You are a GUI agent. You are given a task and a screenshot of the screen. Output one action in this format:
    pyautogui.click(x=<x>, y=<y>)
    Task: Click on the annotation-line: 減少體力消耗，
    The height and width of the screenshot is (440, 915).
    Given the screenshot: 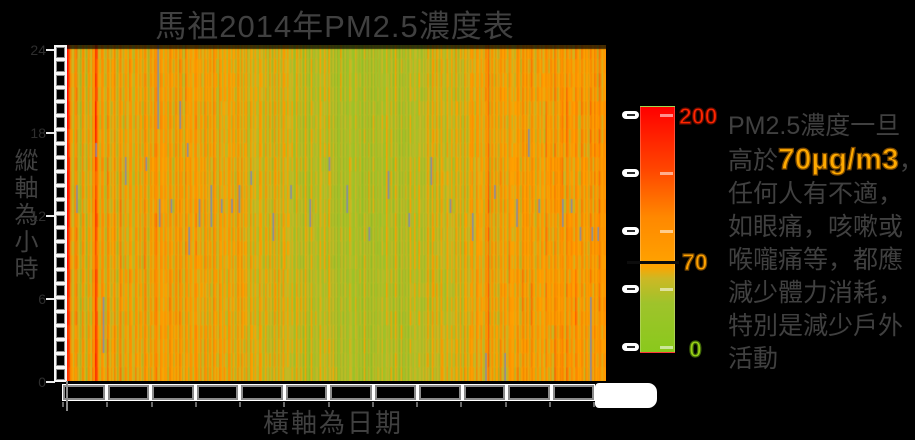 What is the action you would take?
    pyautogui.click(x=821, y=293)
    